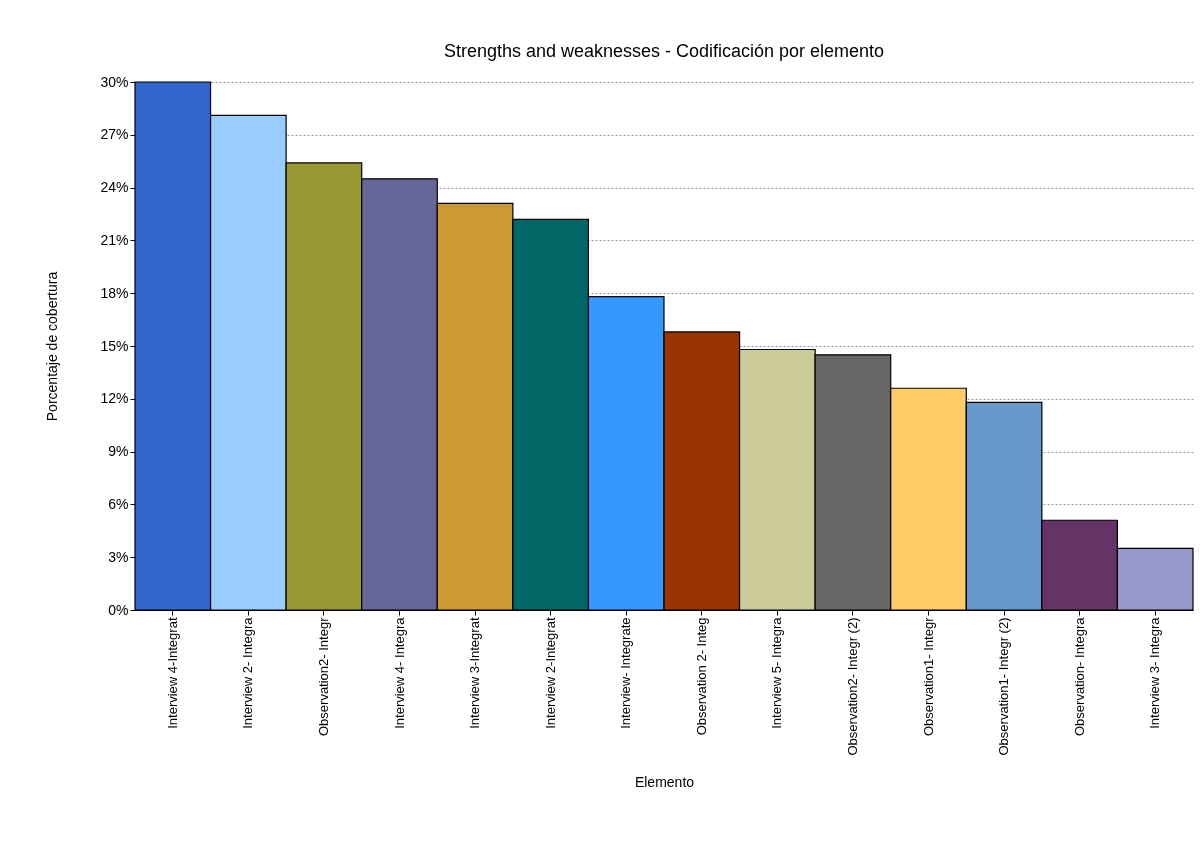 Image resolution: width=1200 pixels, height=854 pixels. Describe the element at coordinates (114, 398) in the screenshot. I see `y-tick-label: 12%` at that location.